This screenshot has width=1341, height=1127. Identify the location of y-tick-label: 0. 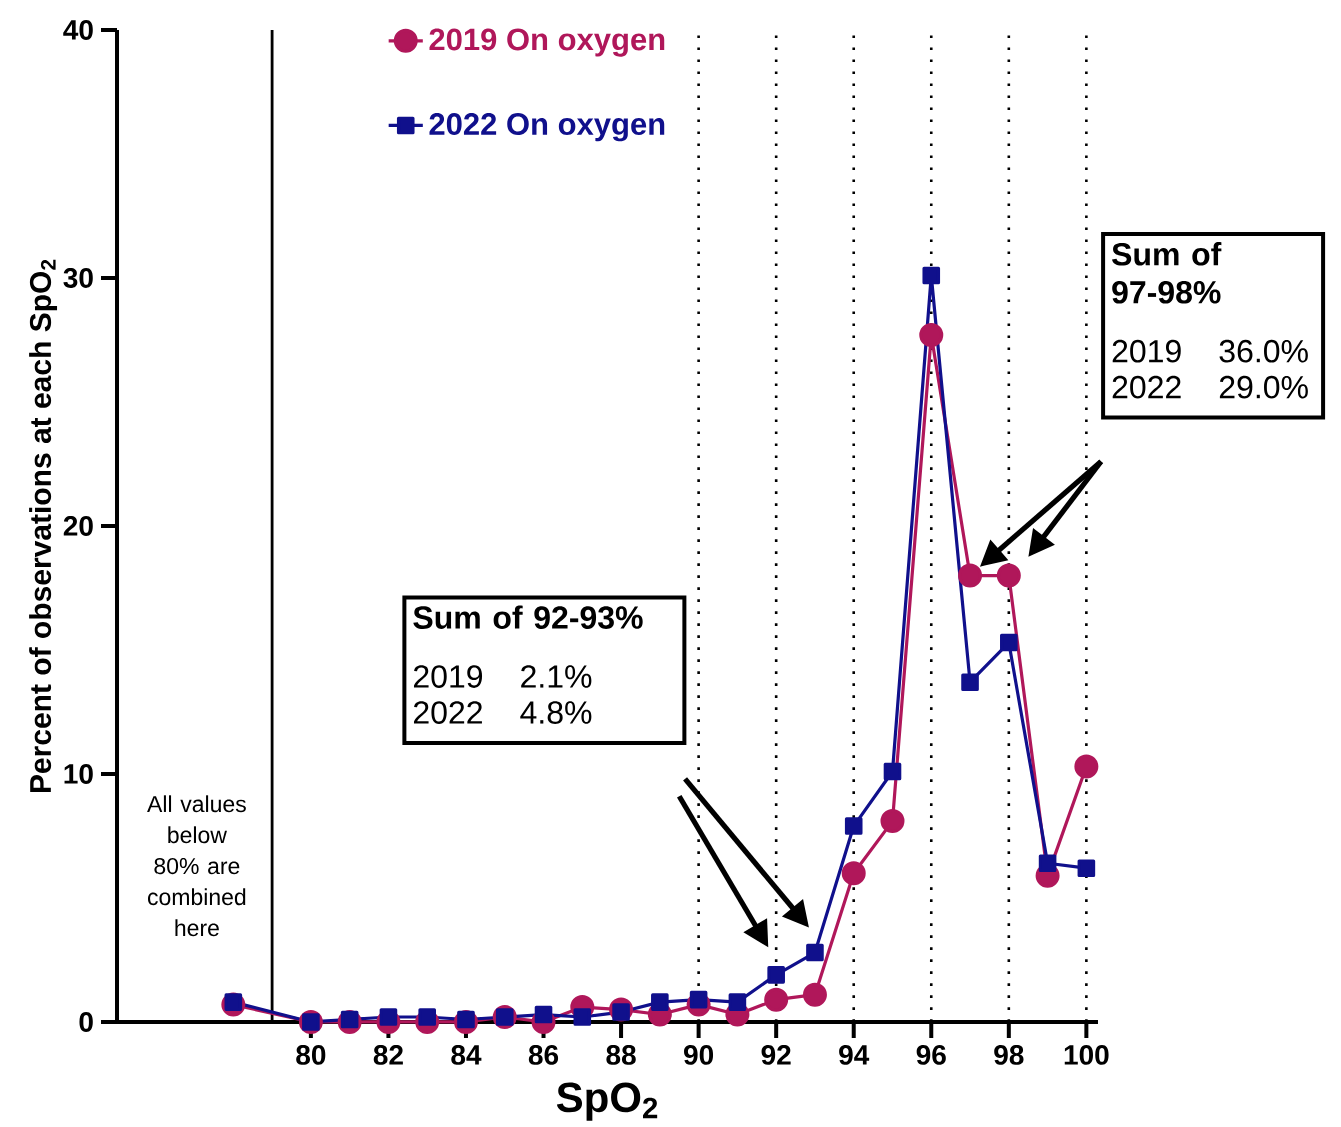
(86, 1022).